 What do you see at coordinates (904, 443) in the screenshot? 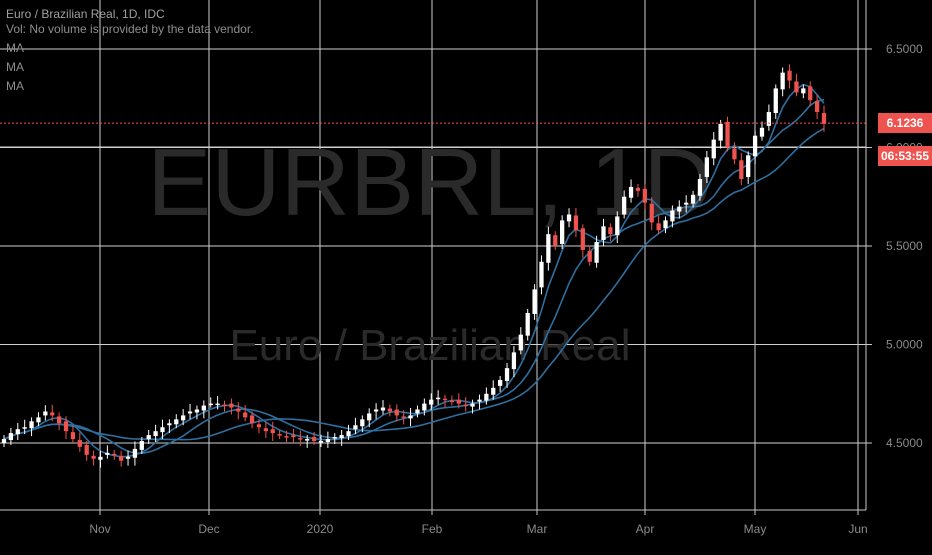
I see `price-tick-label: 4.5000` at bounding box center [904, 443].